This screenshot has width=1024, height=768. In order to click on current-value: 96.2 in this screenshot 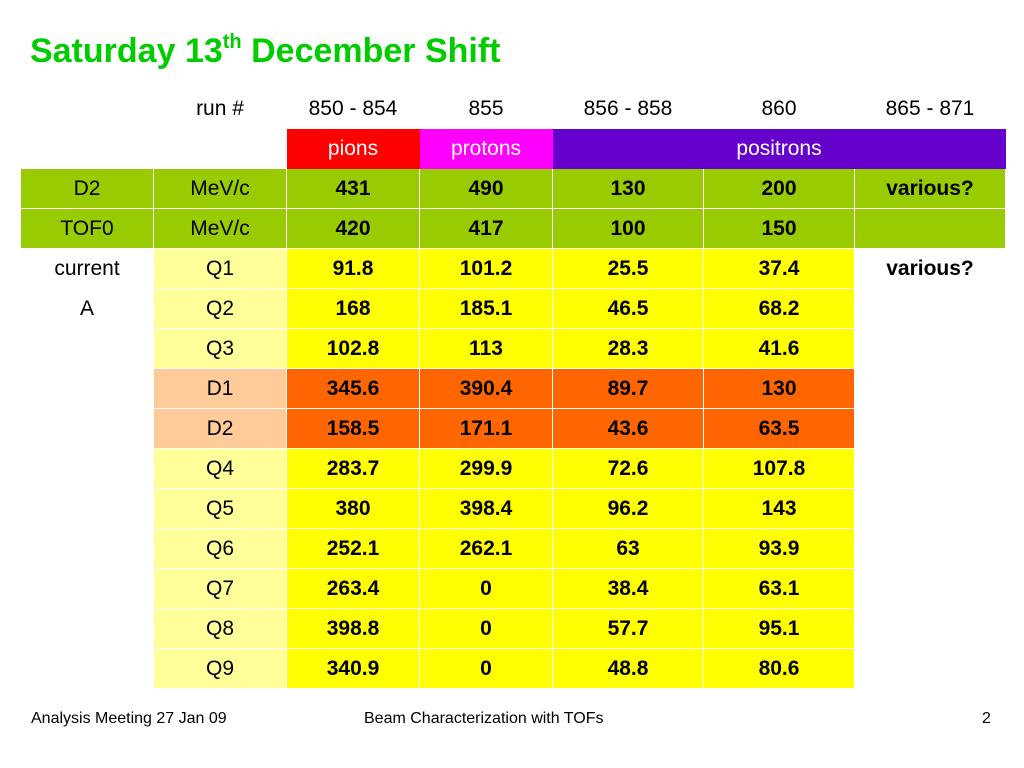, I will do `click(628, 508)`.